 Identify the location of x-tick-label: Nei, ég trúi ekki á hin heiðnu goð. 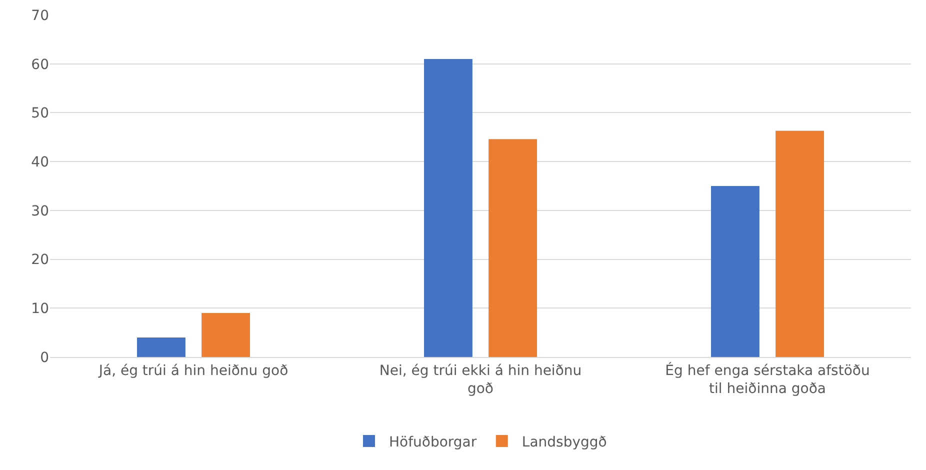
(480, 379).